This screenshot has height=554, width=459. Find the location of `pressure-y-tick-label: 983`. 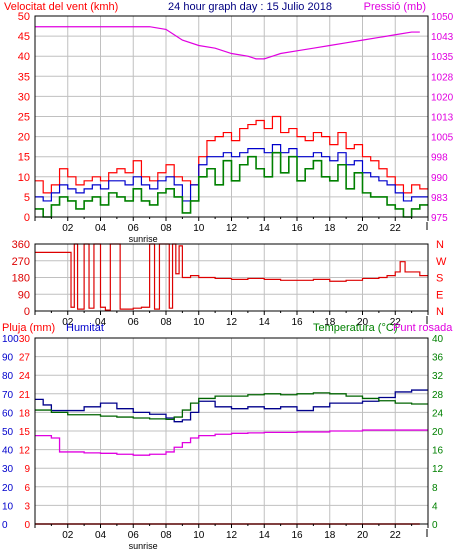

pressure-y-tick-label: 983 is located at coordinates (439, 198).